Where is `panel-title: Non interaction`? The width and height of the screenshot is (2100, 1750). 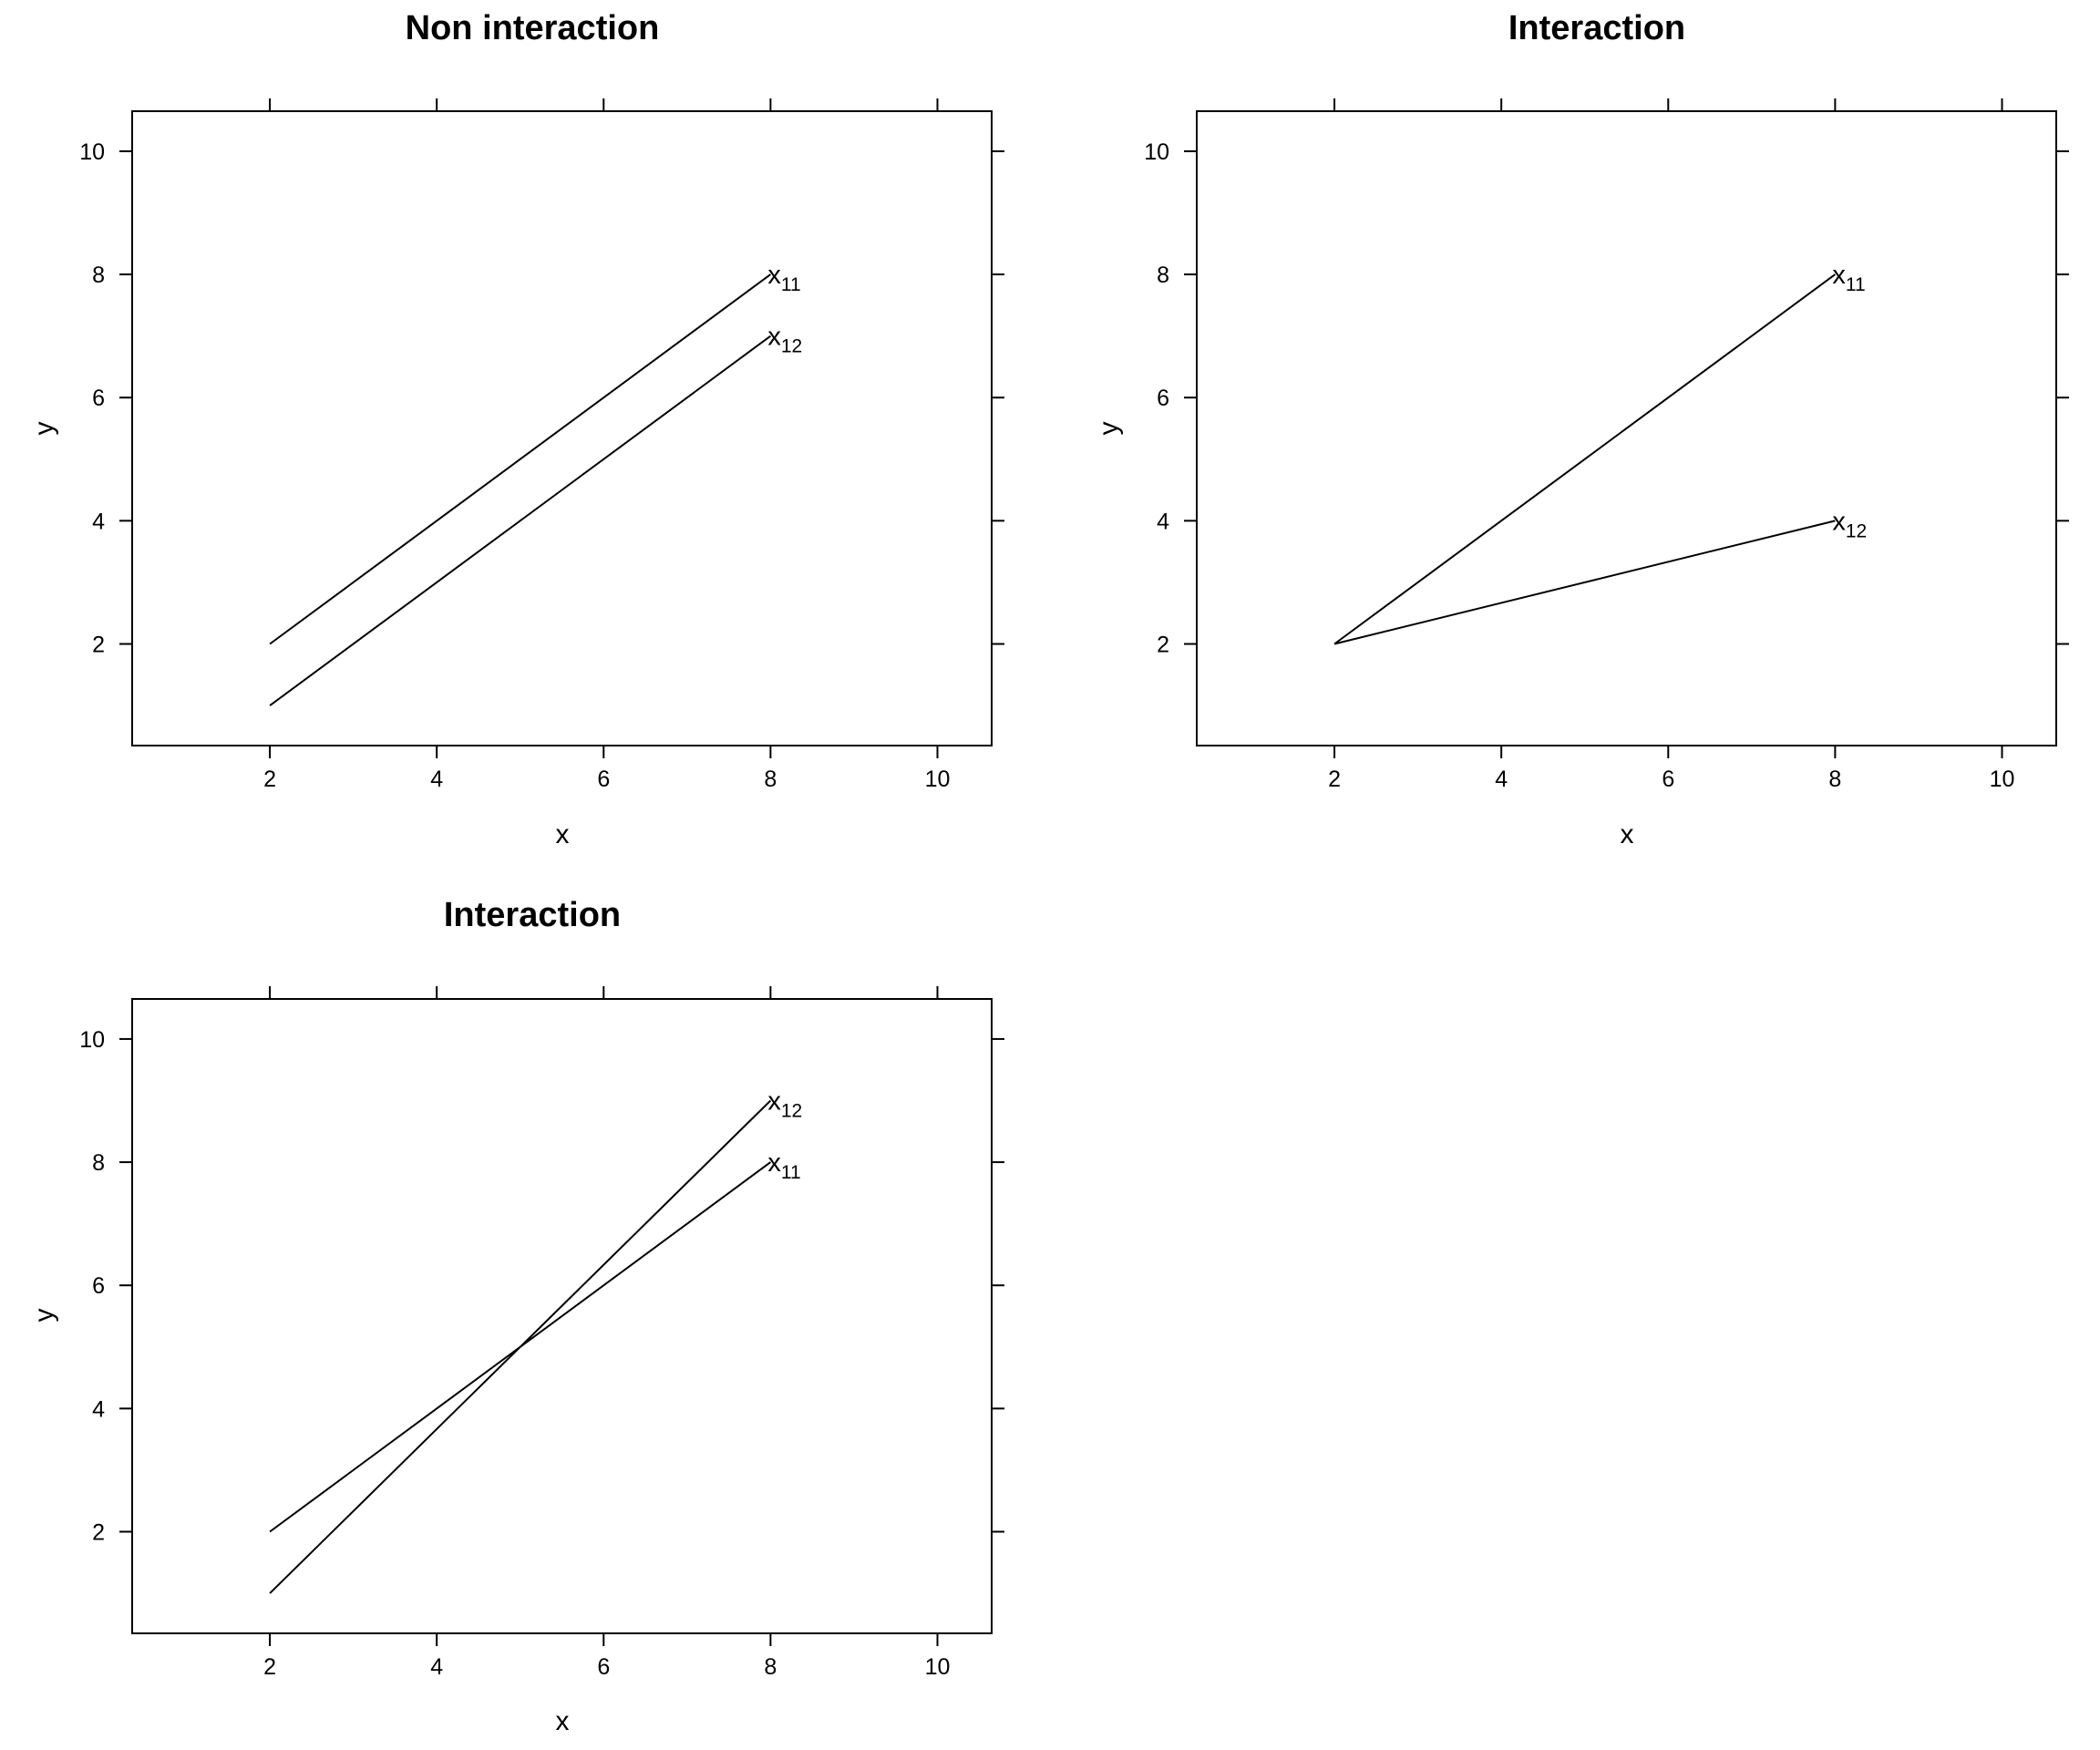 panel-title: Non interaction is located at coordinates (533, 28).